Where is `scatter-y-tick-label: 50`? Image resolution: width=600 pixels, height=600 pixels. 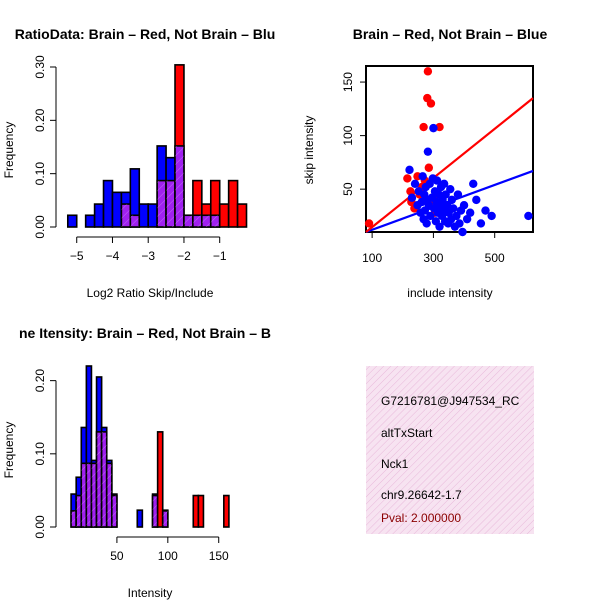 scatter-y-tick-label: 50 is located at coordinates (348, 189).